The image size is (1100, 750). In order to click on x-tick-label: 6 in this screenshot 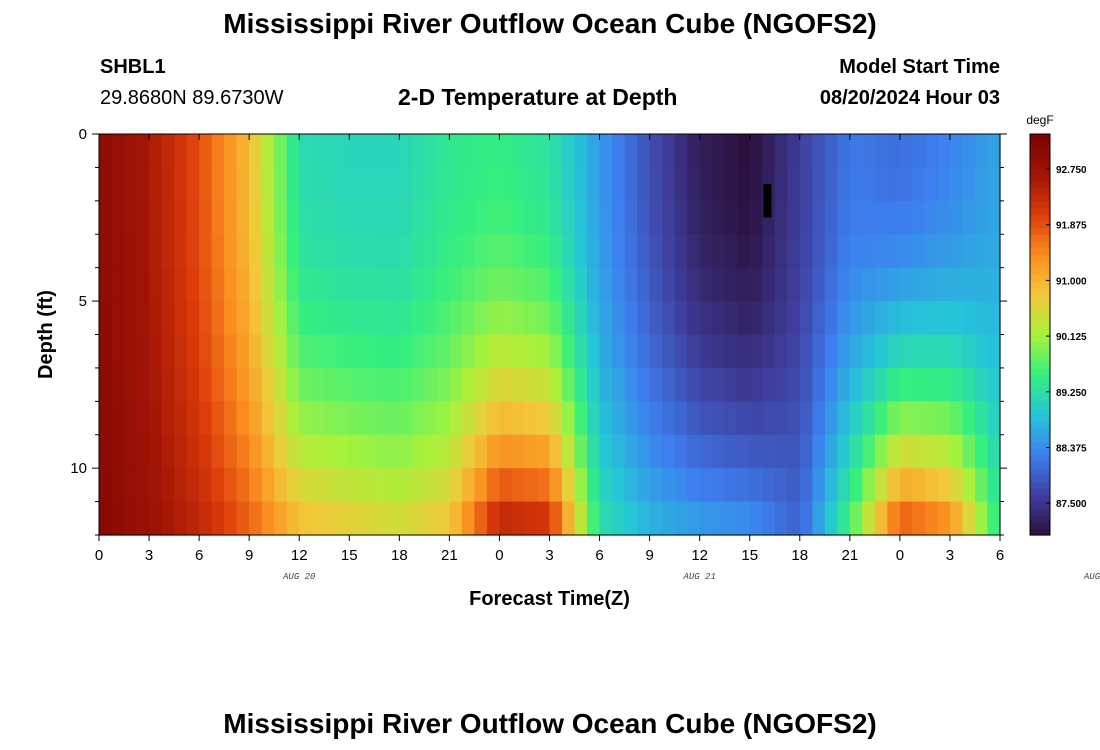, I will do `click(599, 555)`.